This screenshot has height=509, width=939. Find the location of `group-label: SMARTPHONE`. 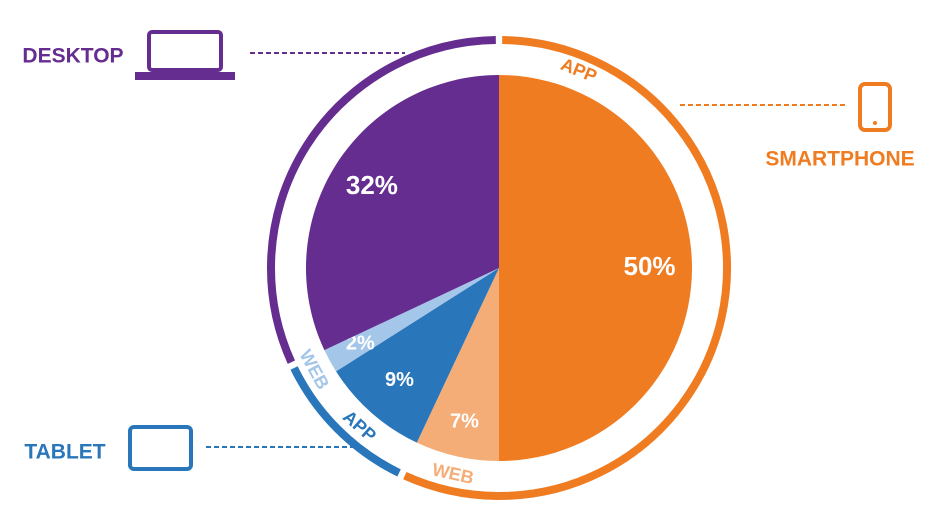

group-label: SMARTPHONE is located at coordinates (839, 159).